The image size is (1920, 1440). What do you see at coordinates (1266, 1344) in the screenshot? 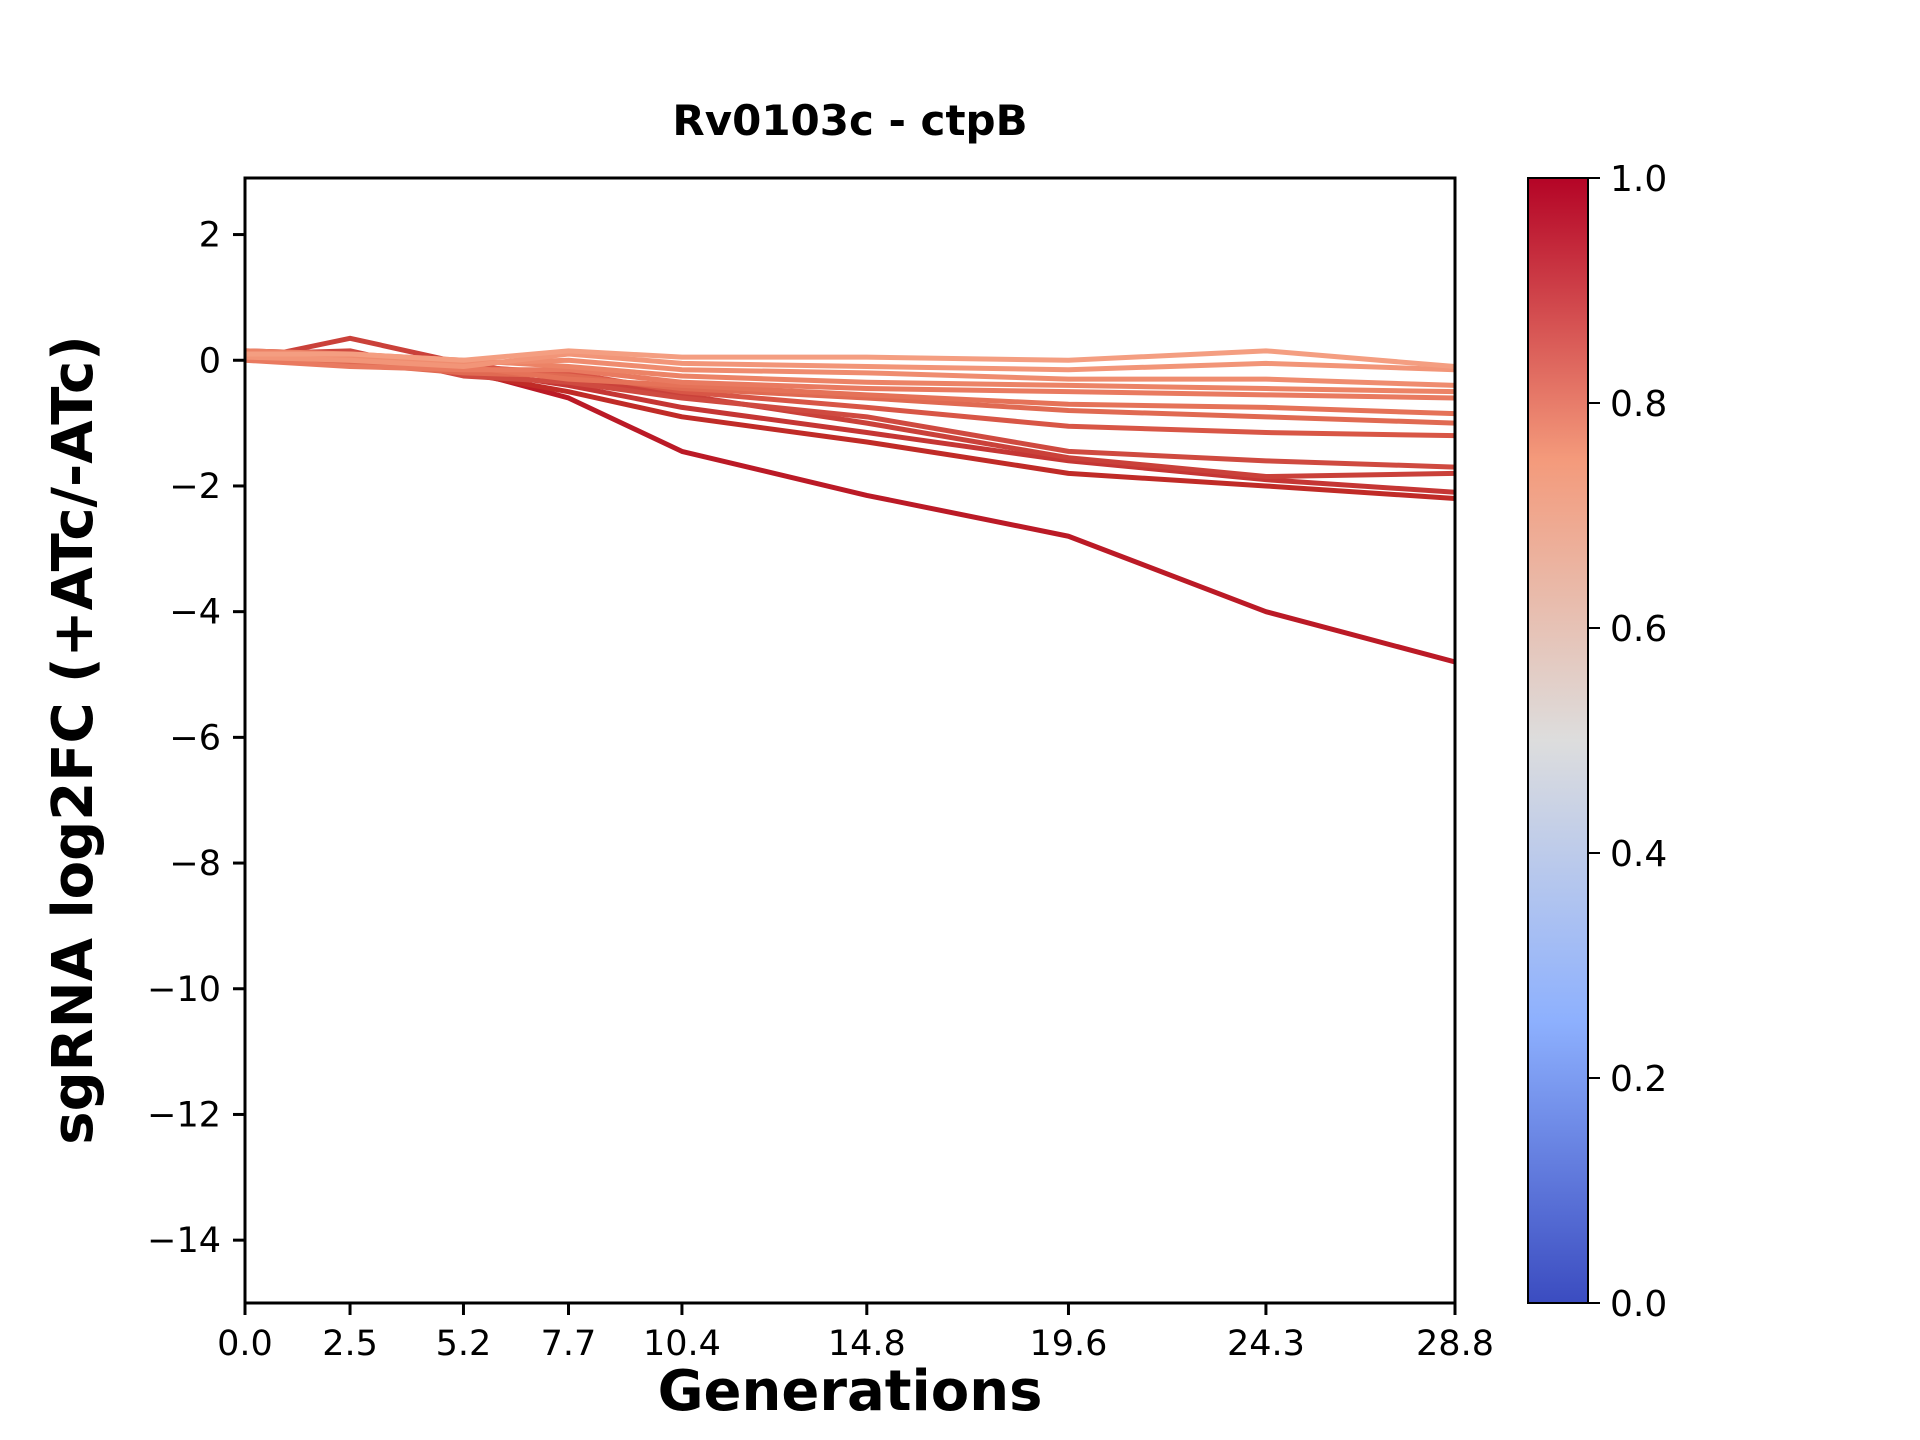
I see `x-tick-label: 24.3` at bounding box center [1266, 1344].